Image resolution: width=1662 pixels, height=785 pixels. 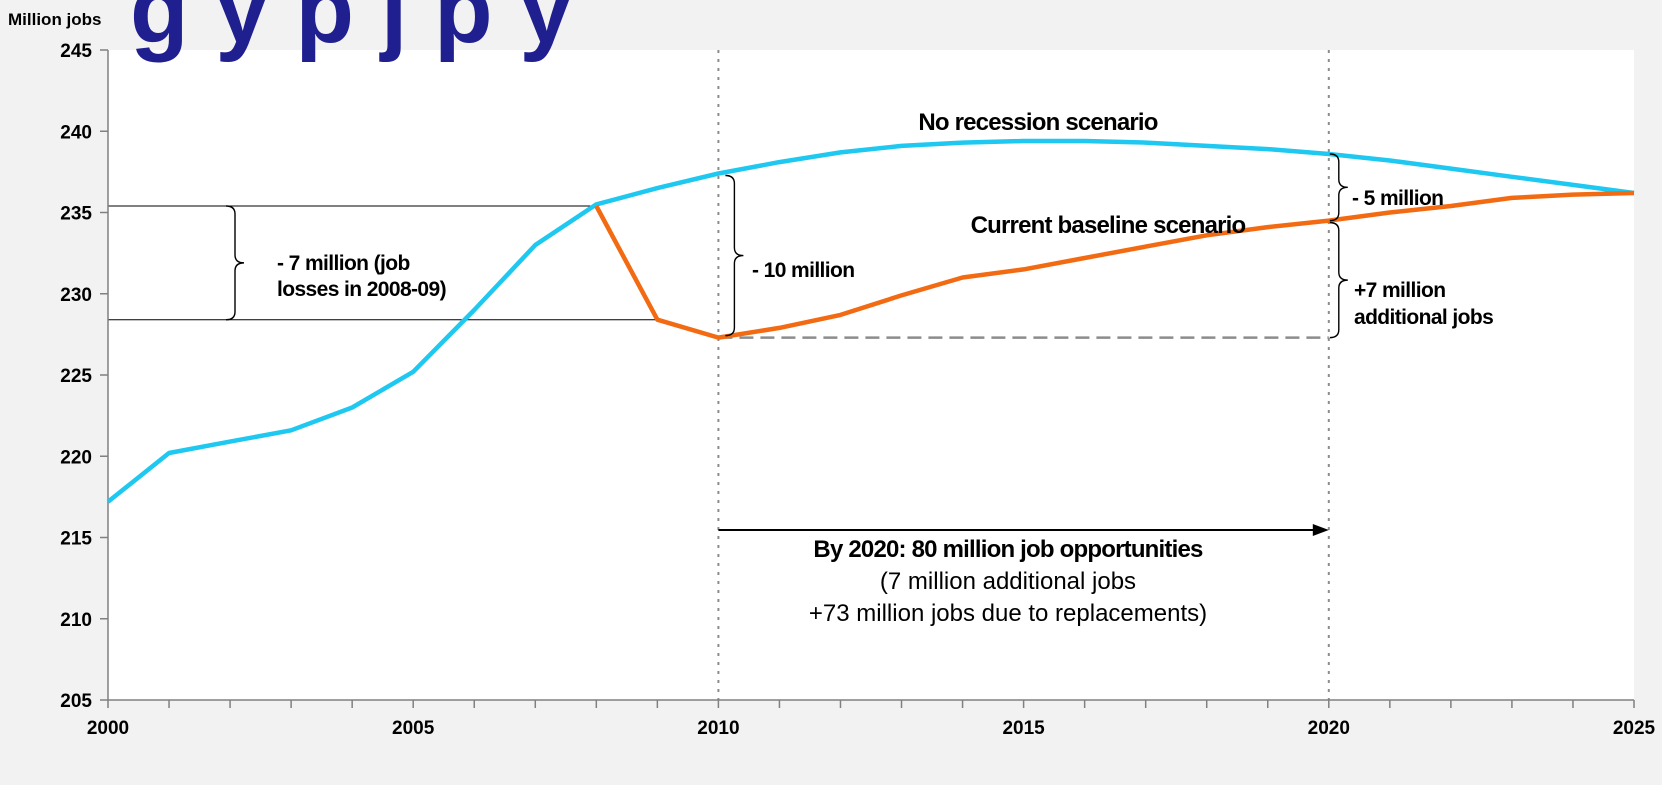 What do you see at coordinates (1108, 225) in the screenshot?
I see `baseline-label: Current baseline scenario` at bounding box center [1108, 225].